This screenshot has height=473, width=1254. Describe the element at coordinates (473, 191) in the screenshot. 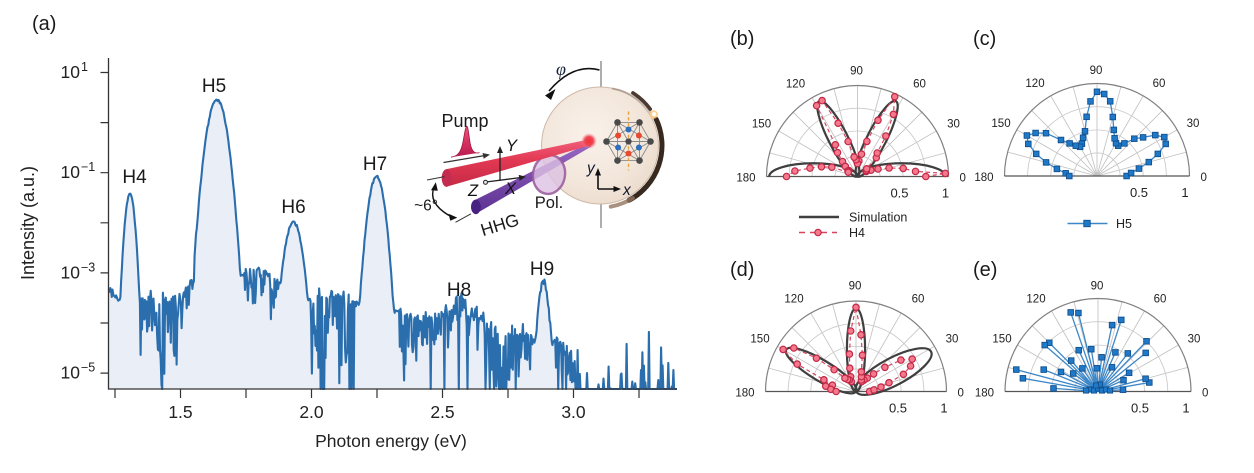

I see `svg-text: Z` at that location.